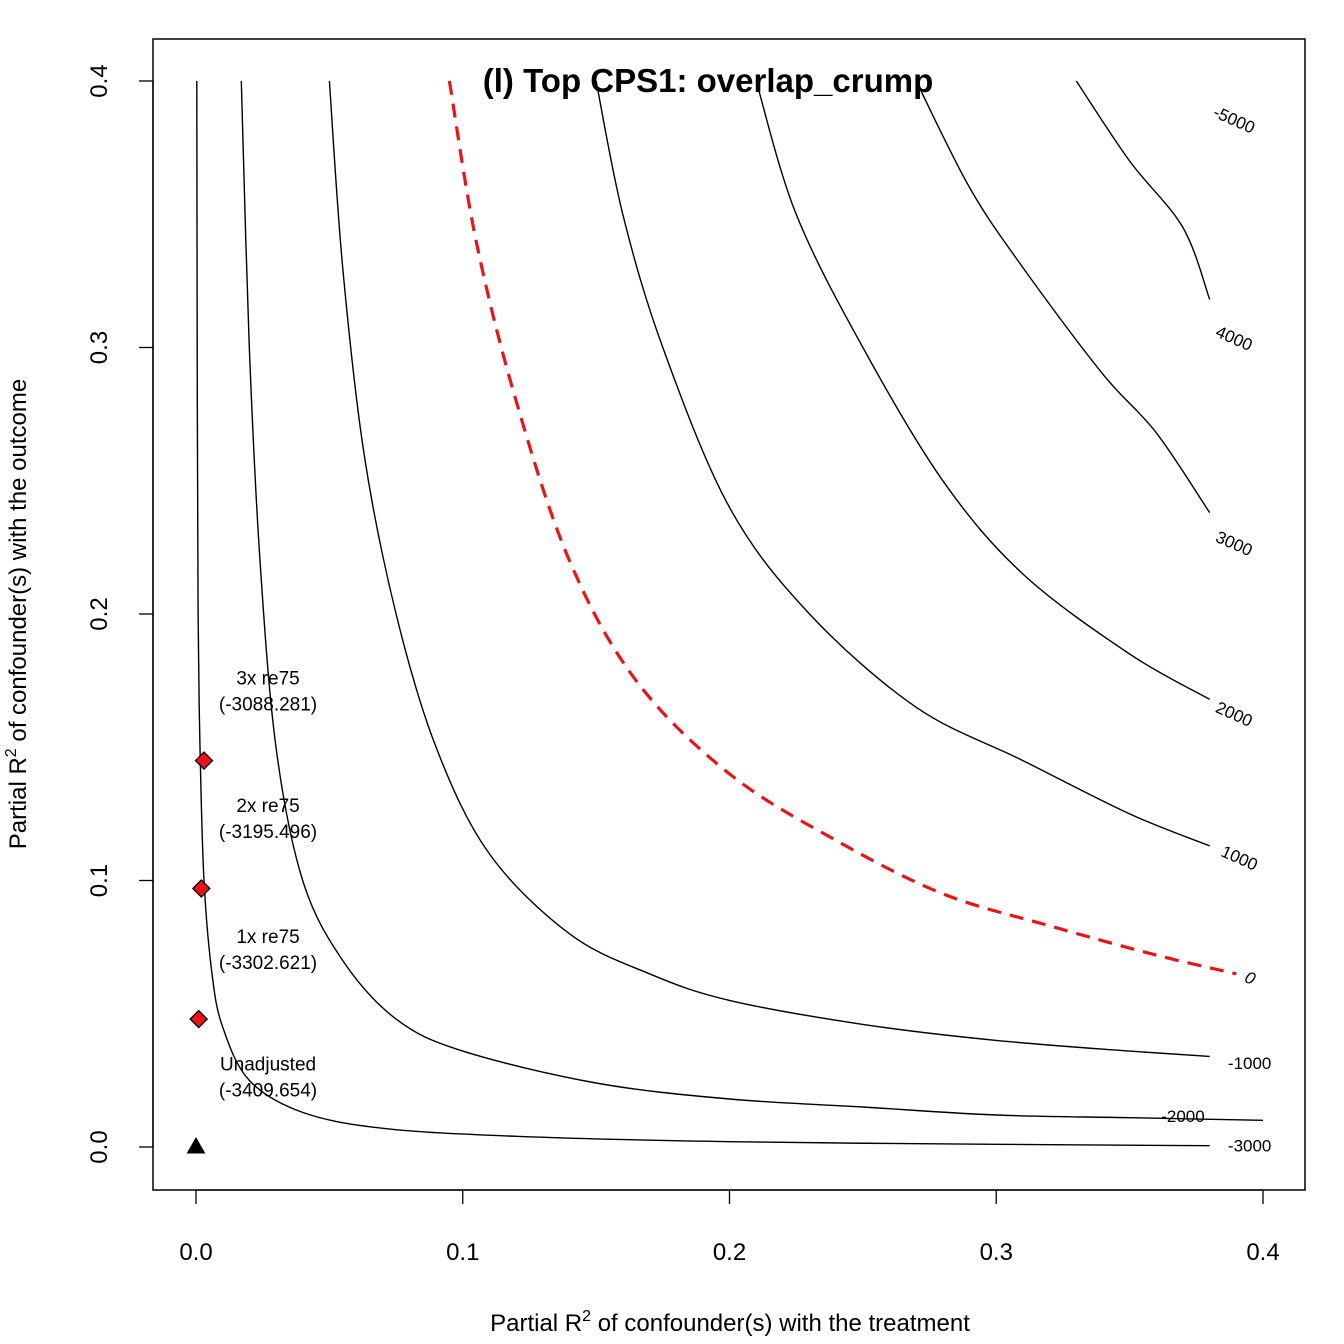 This screenshot has height=1344, width=1344. I want to click on x-tick-label-0.1: 0.1, so click(462, 1252).